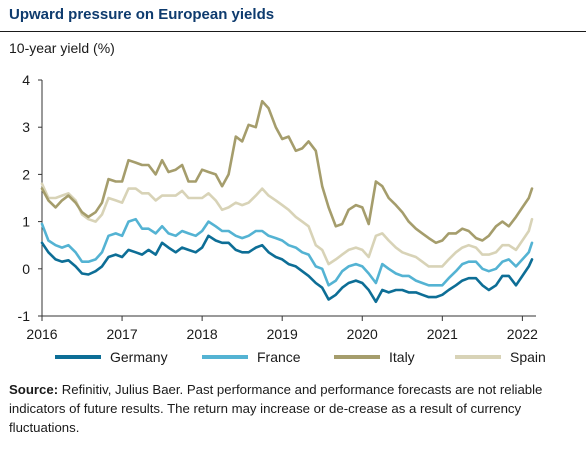 This screenshot has height=458, width=586. What do you see at coordinates (225, 357) in the screenshot?
I see `legend-swatch-france` at bounding box center [225, 357].